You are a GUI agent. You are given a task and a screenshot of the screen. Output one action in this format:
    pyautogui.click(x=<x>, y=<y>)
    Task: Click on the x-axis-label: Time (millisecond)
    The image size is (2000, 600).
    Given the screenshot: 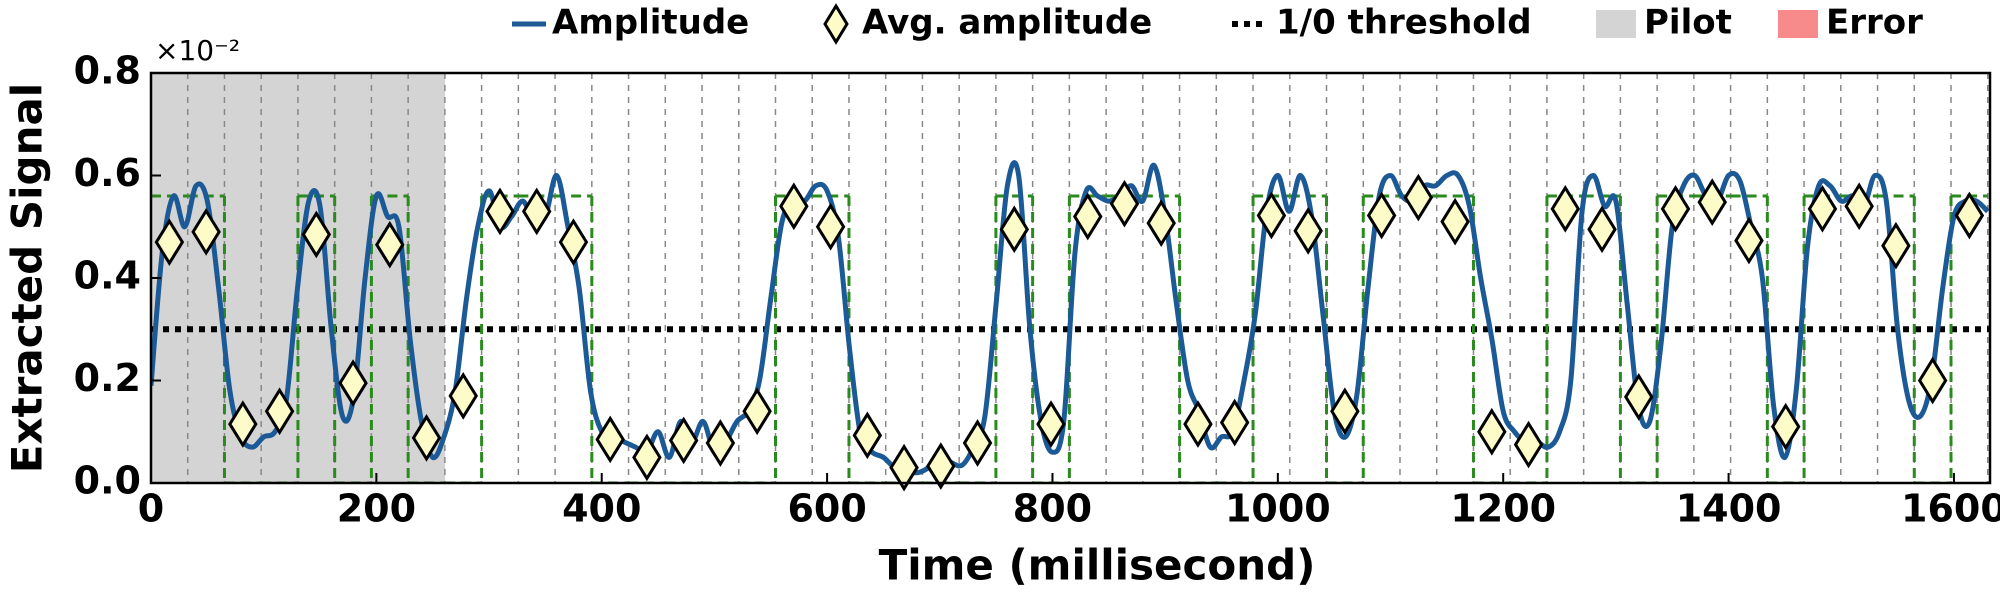 What is the action you would take?
    pyautogui.click(x=1097, y=565)
    